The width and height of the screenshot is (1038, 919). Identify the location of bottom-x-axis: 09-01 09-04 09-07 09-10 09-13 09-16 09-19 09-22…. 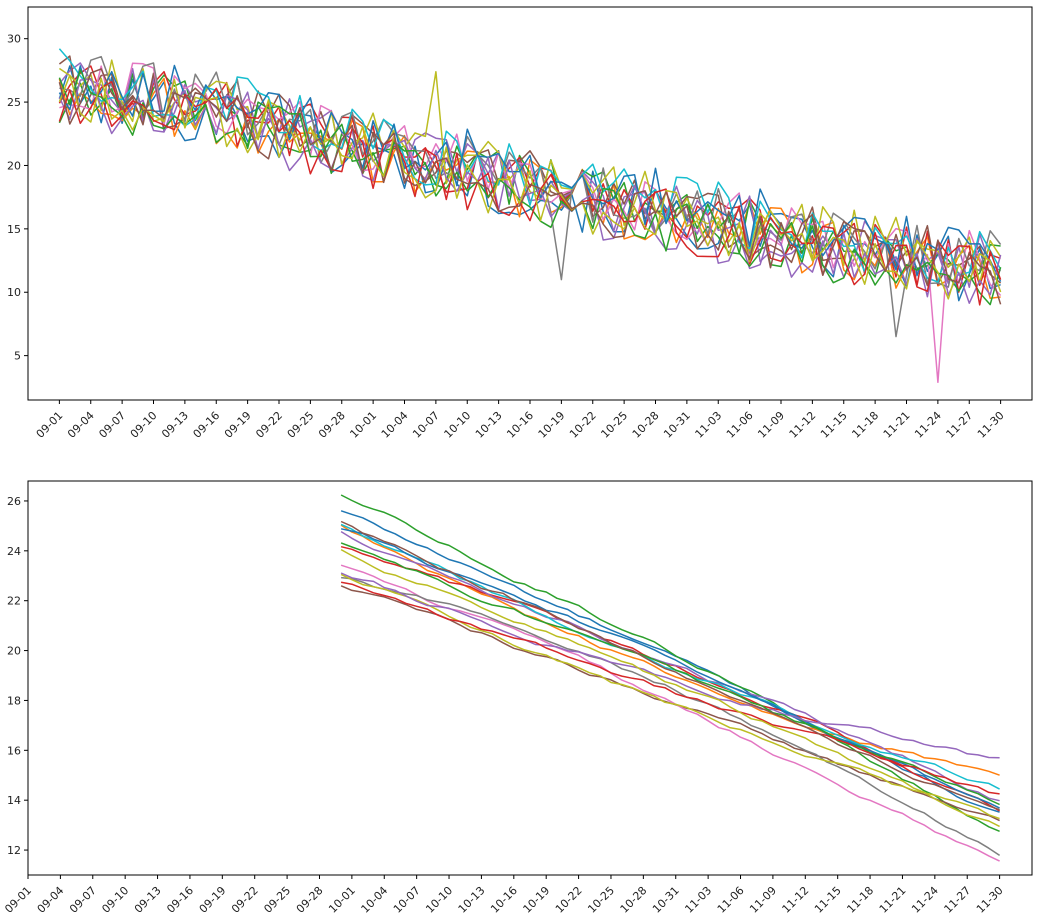
(504, 895).